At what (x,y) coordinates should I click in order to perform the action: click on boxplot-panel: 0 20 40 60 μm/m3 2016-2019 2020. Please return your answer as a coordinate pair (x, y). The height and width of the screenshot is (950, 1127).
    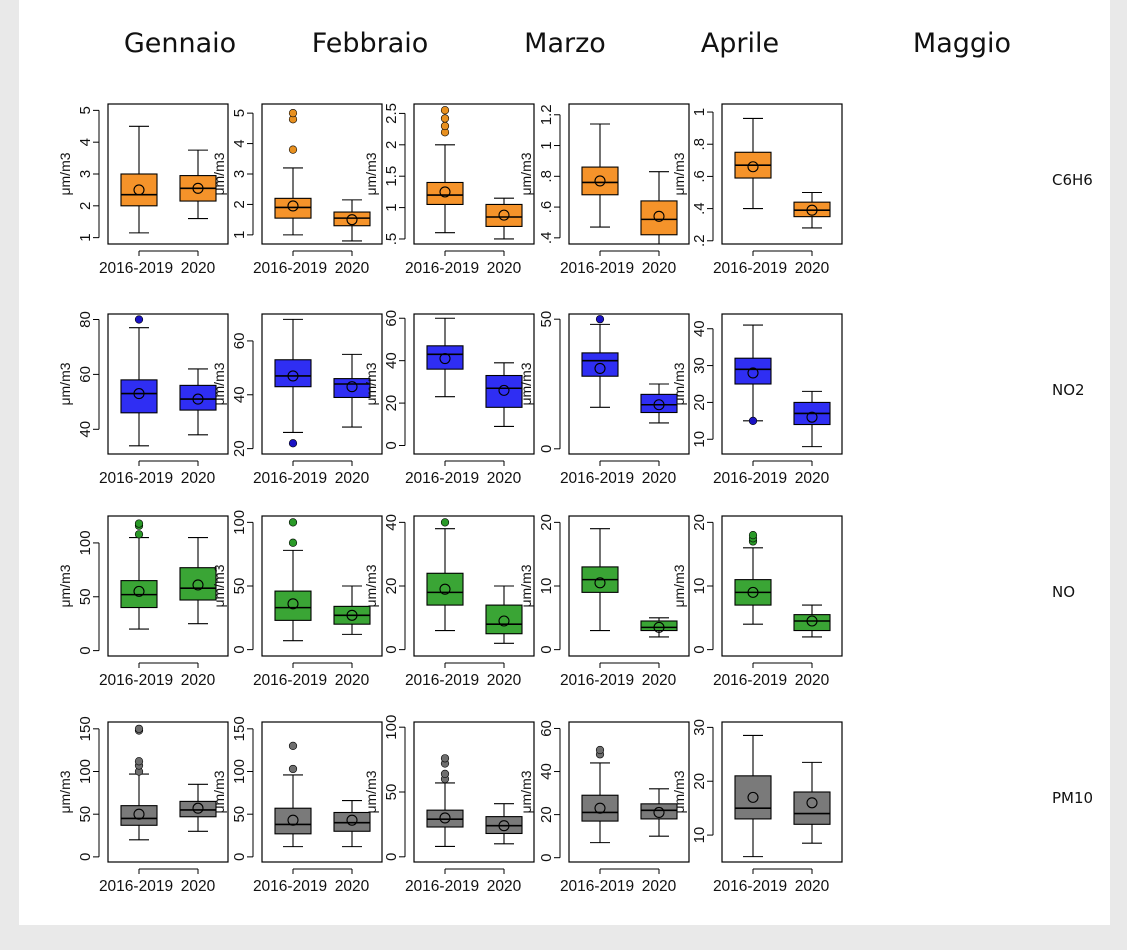
    Looking at the image, I should click on (449, 398).